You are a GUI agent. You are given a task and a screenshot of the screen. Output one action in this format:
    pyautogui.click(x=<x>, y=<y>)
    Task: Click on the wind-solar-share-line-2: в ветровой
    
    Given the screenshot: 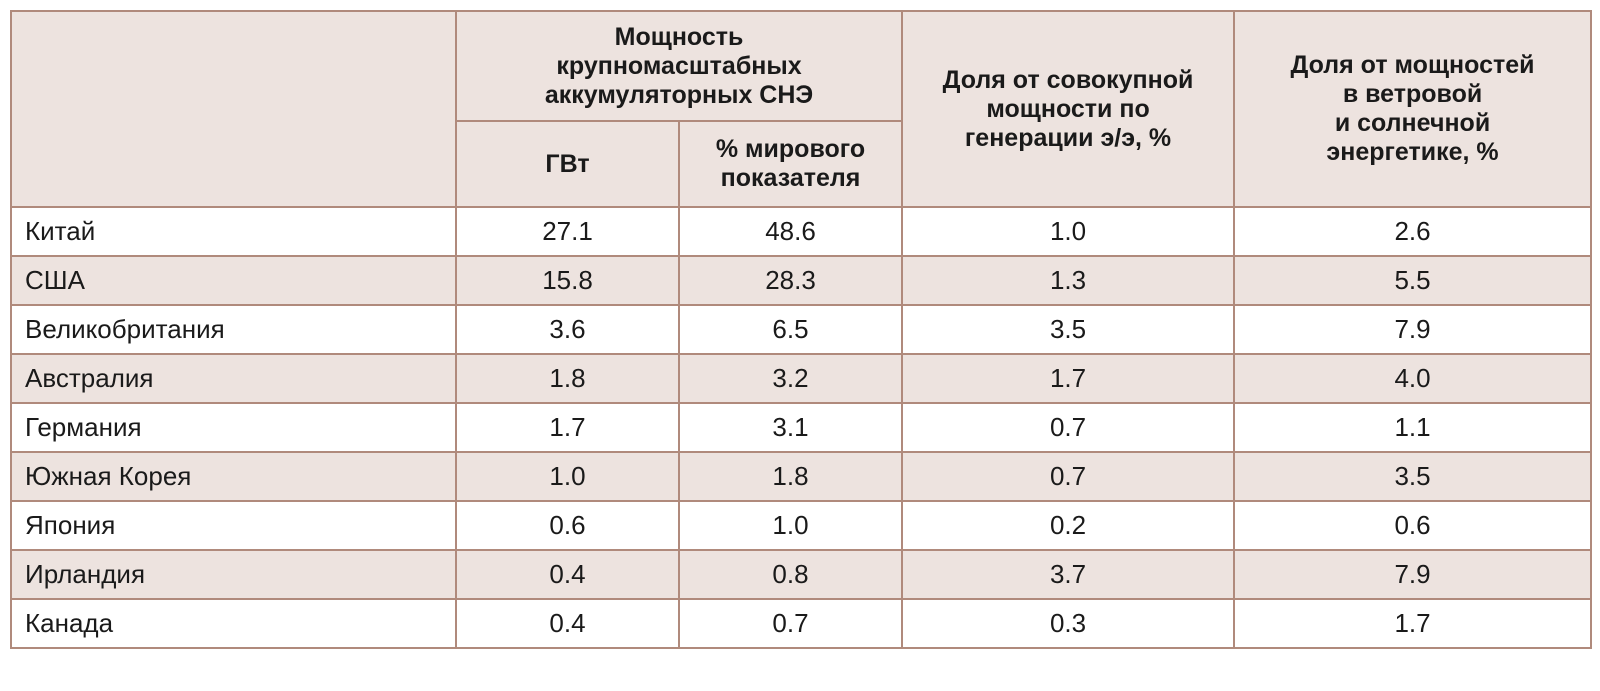 What is the action you would take?
    pyautogui.click(x=1412, y=94)
    